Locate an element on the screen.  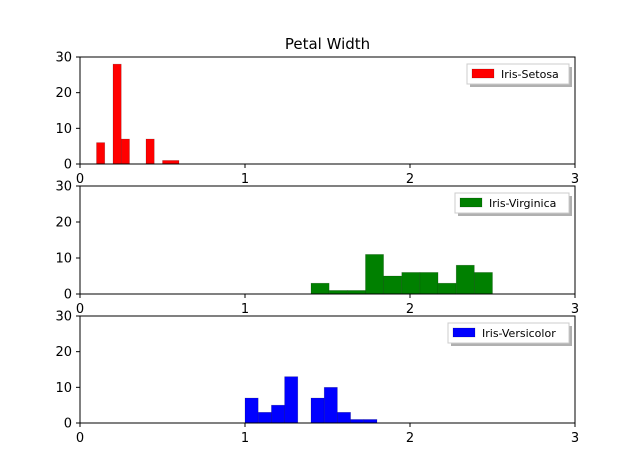
legend-label: Iris-Versicolor is located at coordinates (519, 333).